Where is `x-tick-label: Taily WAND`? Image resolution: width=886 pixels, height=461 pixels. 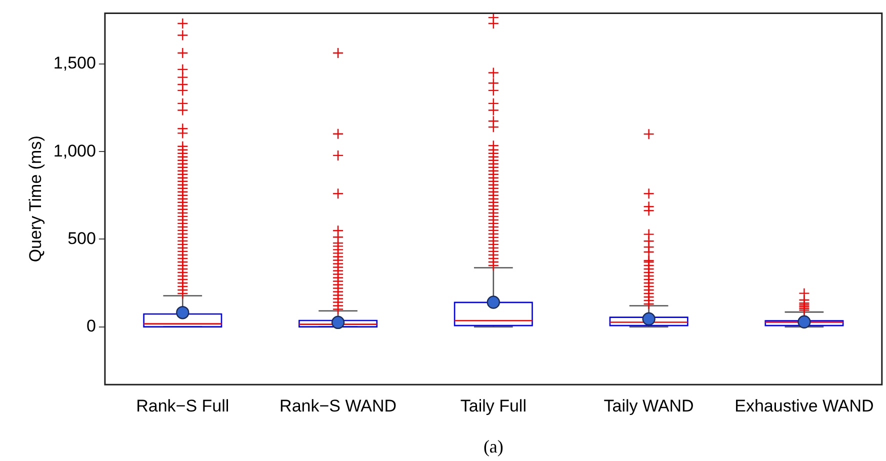 x-tick-label: Taily WAND is located at coordinates (649, 406).